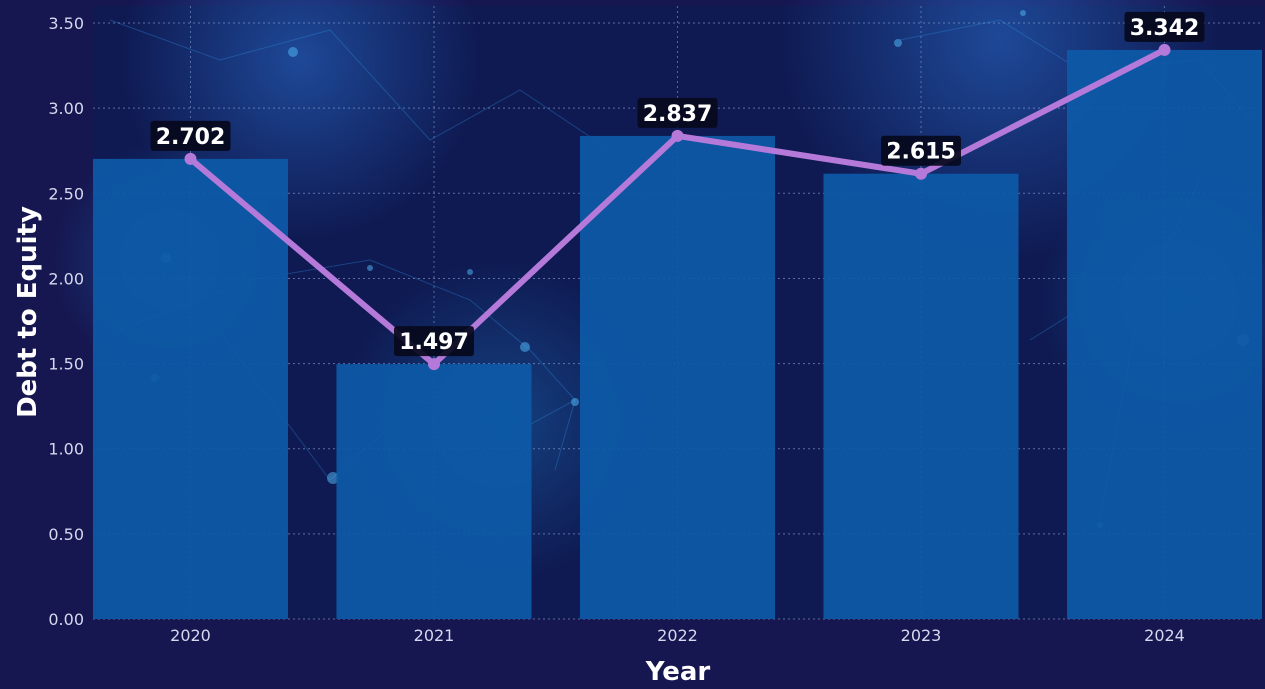 This screenshot has width=1265, height=689. I want to click on x-tick-label: 2021, so click(434, 635).